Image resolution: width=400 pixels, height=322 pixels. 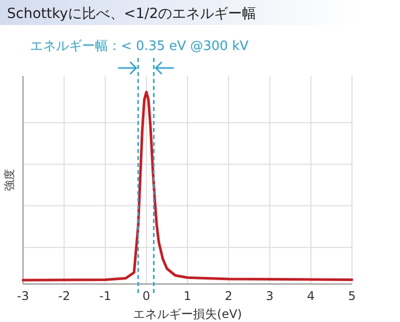 I want to click on x-tick-label: 0, so click(x=146, y=296).